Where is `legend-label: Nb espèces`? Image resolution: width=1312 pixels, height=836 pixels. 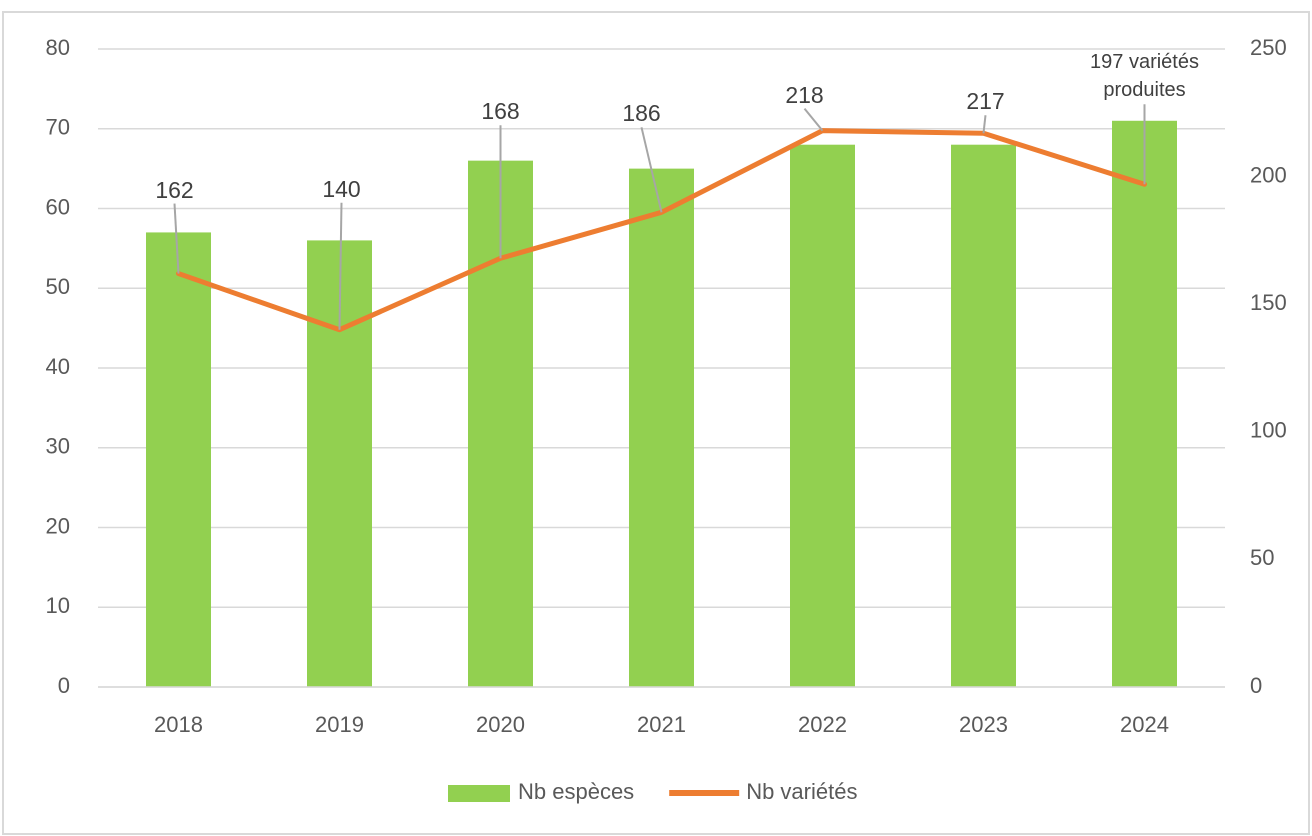
legend-label: Nb espèces is located at coordinates (576, 791).